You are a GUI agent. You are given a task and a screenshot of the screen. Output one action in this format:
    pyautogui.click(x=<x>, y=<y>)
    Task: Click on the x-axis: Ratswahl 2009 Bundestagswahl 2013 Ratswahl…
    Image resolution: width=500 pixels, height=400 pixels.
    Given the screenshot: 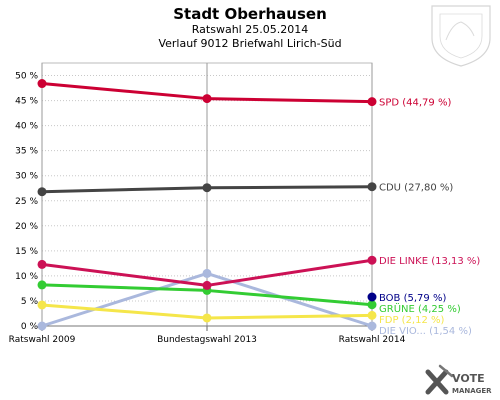 What is the action you would take?
    pyautogui.click(x=207, y=335)
    